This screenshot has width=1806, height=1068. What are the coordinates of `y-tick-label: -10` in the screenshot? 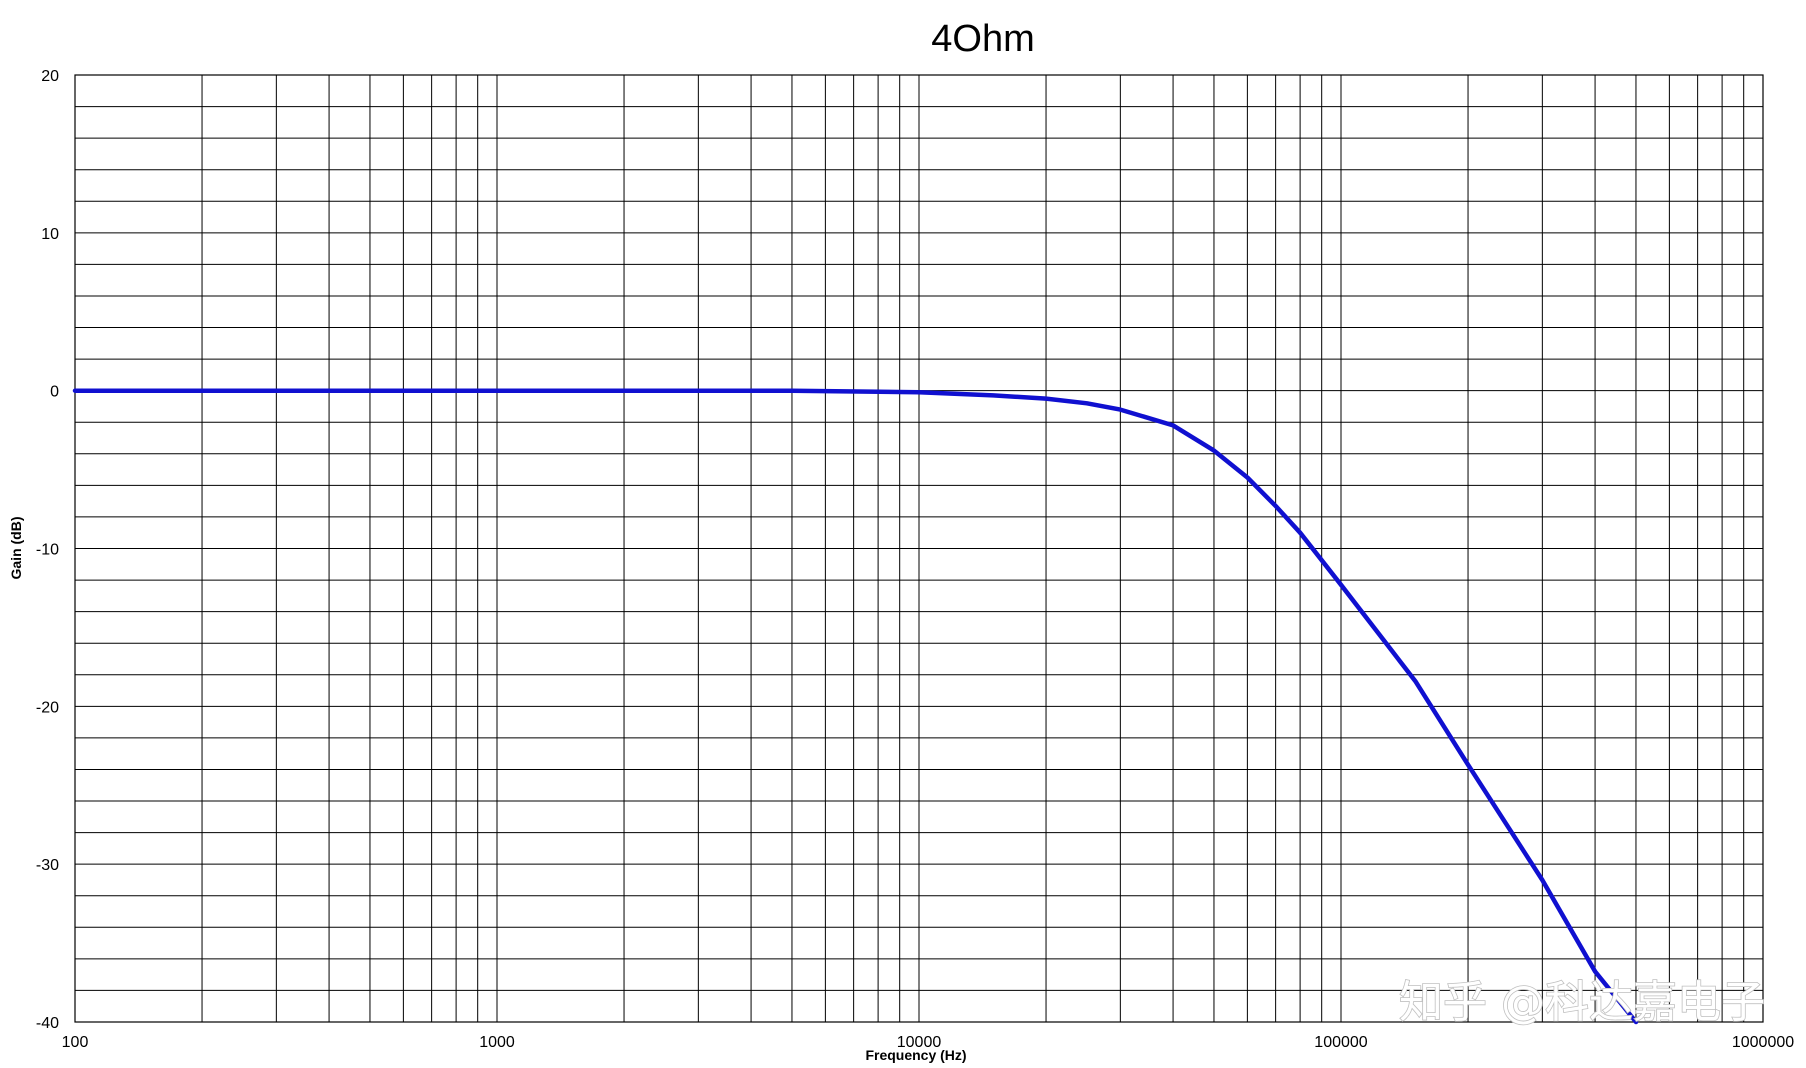 It's located at (47, 550).